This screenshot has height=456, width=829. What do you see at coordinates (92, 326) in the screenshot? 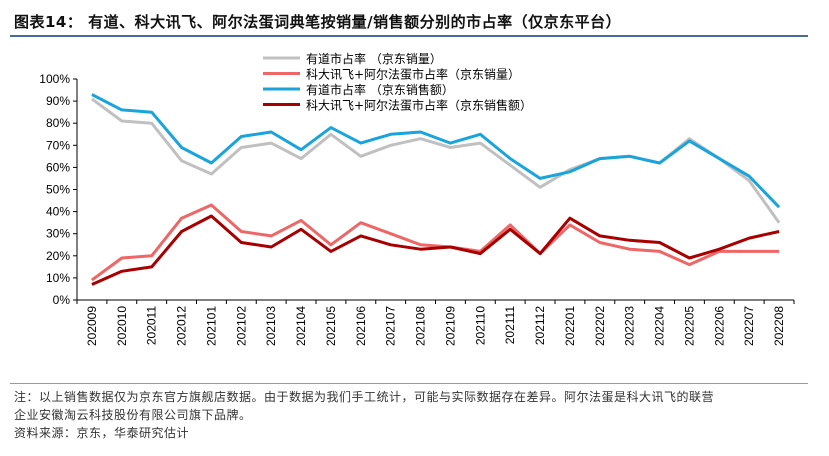
I see `x-tick-label: 202009` at bounding box center [92, 326].